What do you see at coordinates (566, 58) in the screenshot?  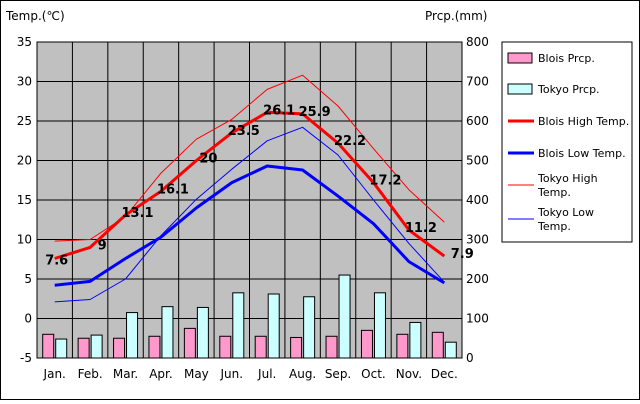 I see `legend-label: Blois Prcp.` at bounding box center [566, 58].